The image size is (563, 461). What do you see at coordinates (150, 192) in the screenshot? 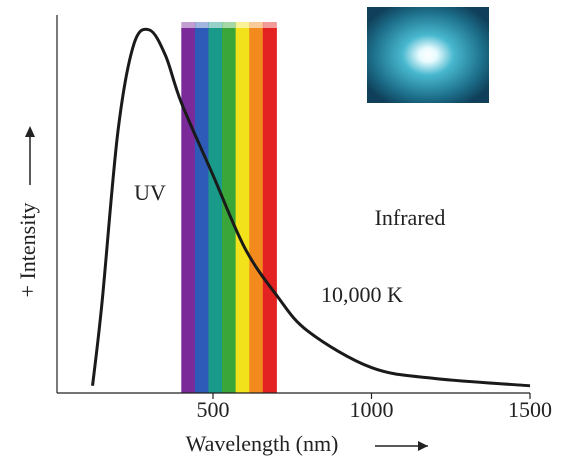
I see `annotation: UV` at bounding box center [150, 192].